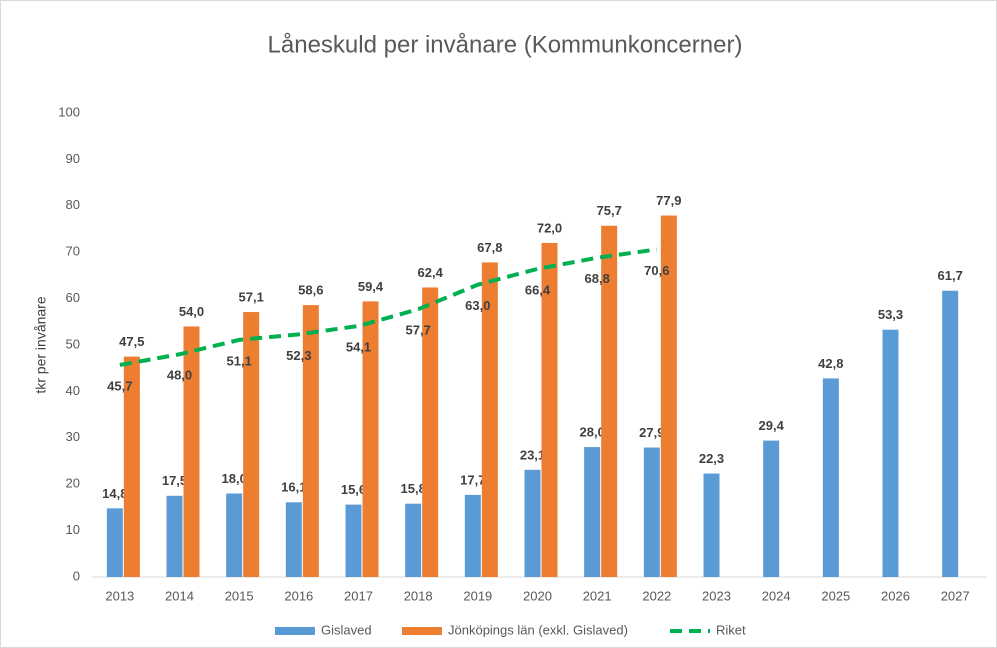 The image size is (997, 648). I want to click on value-label: 67,8, so click(489, 247).